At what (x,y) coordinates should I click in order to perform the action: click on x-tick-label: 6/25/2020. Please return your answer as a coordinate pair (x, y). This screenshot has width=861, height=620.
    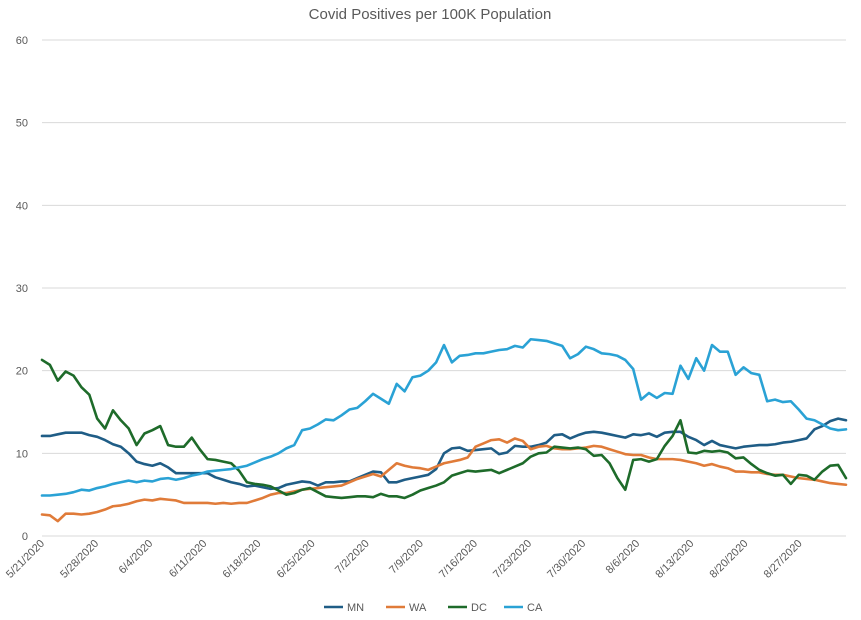
    Looking at the image, I should click on (296, 559).